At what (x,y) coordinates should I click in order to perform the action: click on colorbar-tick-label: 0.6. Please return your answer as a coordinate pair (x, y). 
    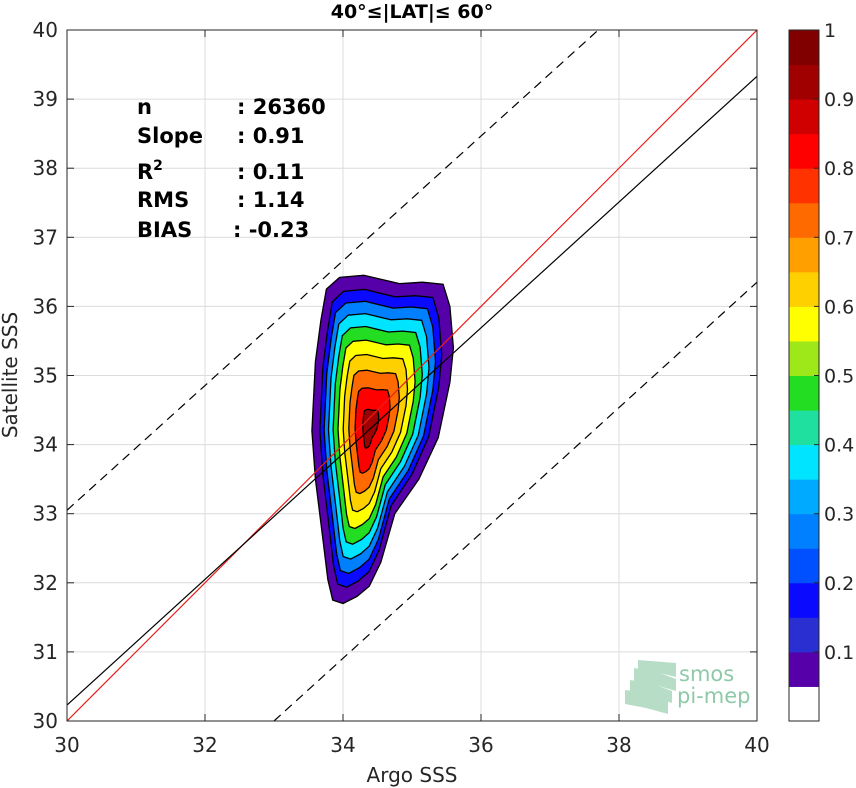
    Looking at the image, I should click on (839, 307).